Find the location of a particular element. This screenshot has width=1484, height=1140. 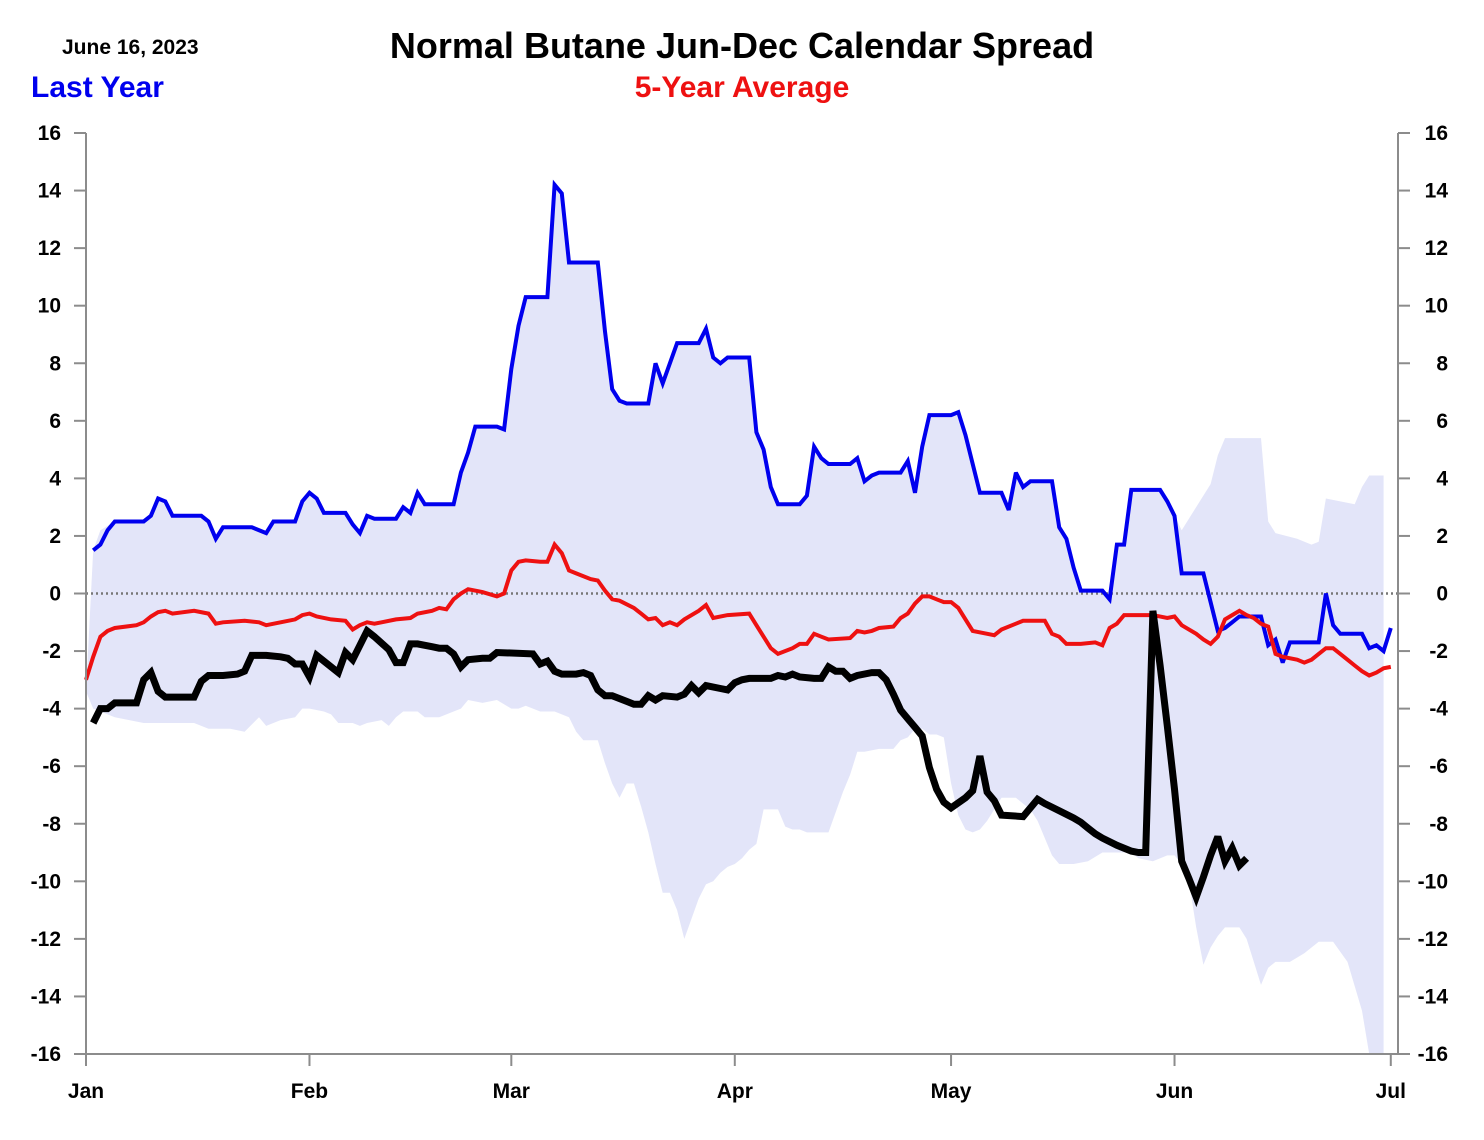

x-tick-label-feb: Feb is located at coordinates (309, 1091).